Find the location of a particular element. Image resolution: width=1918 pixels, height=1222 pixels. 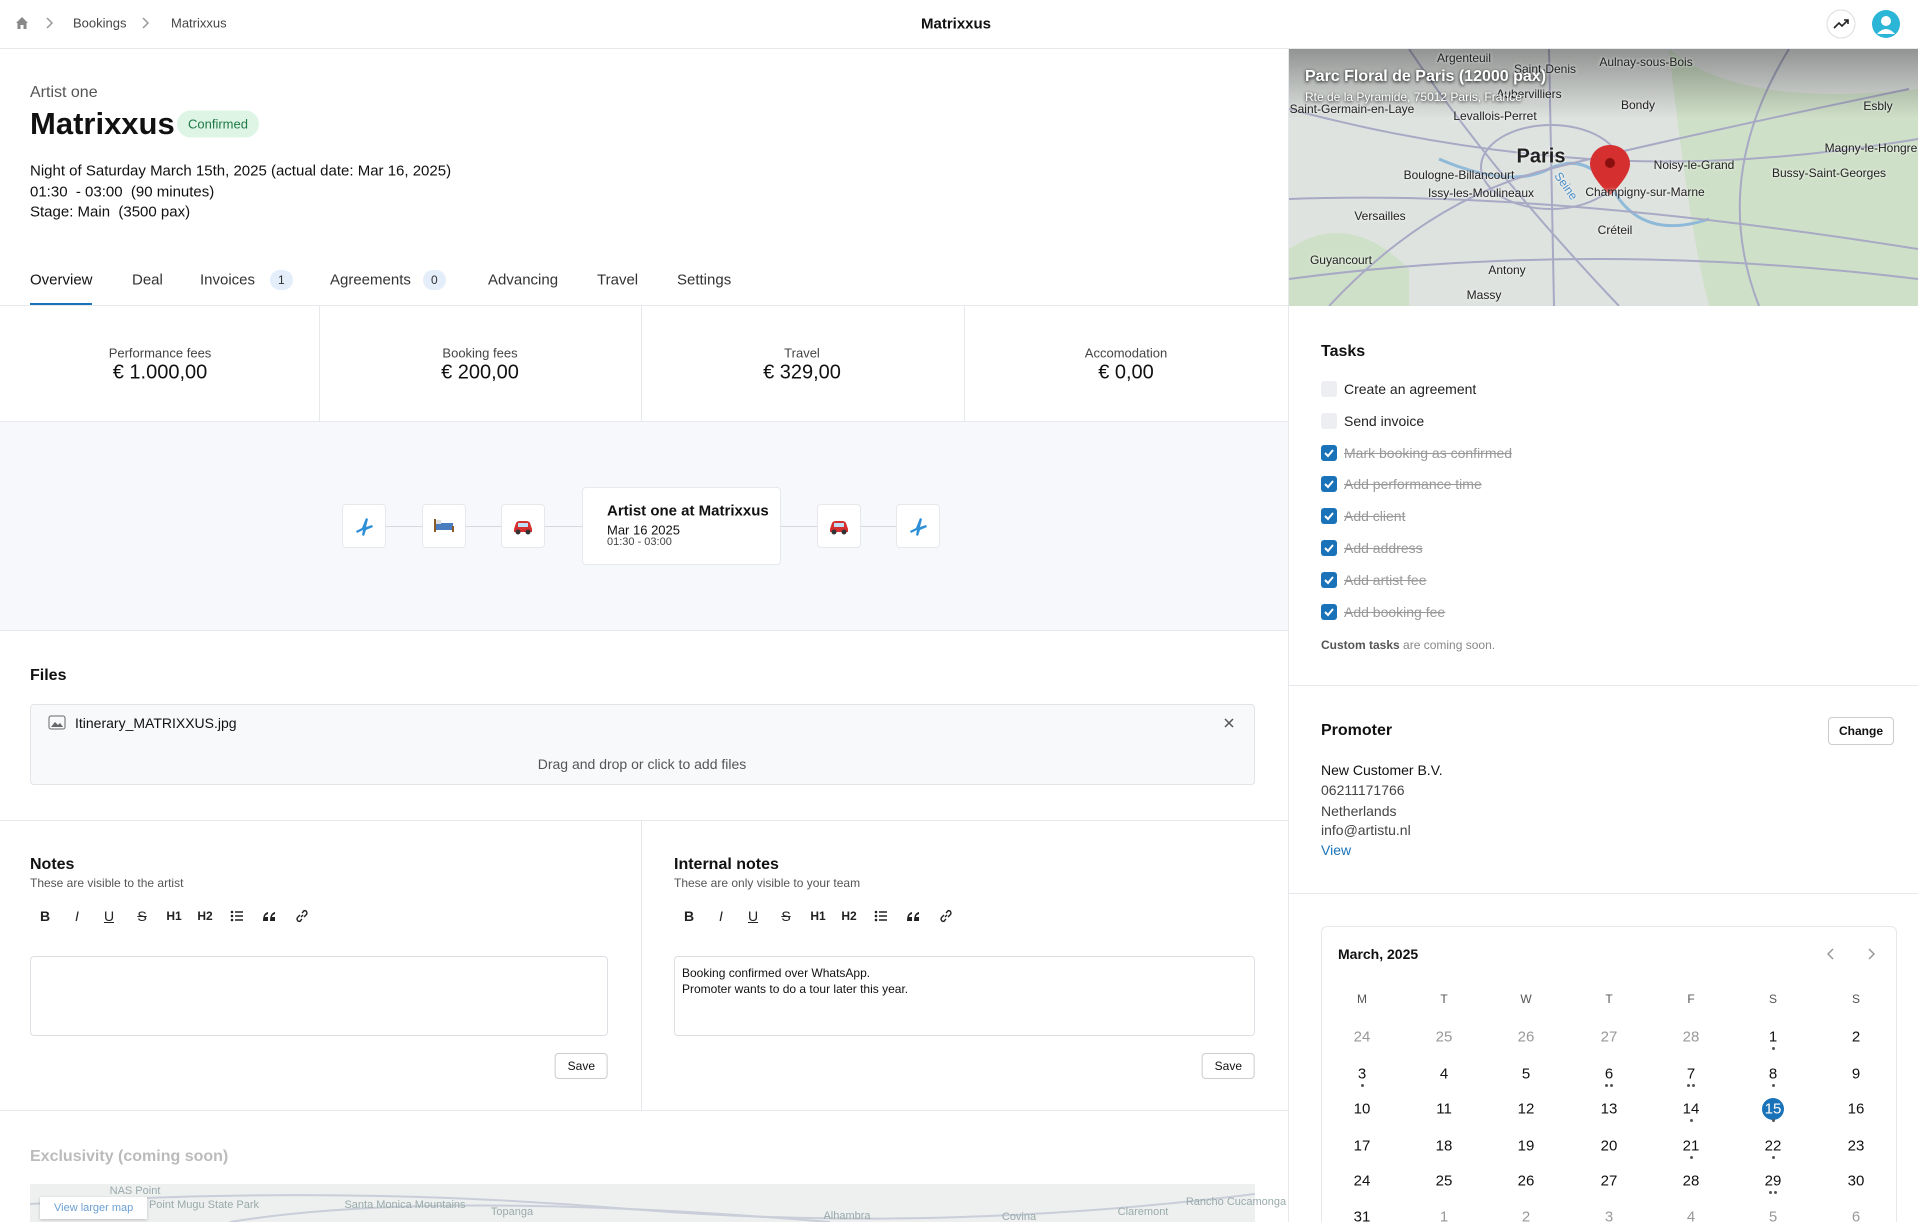

calendar-day: 16 is located at coordinates (1856, 1109).